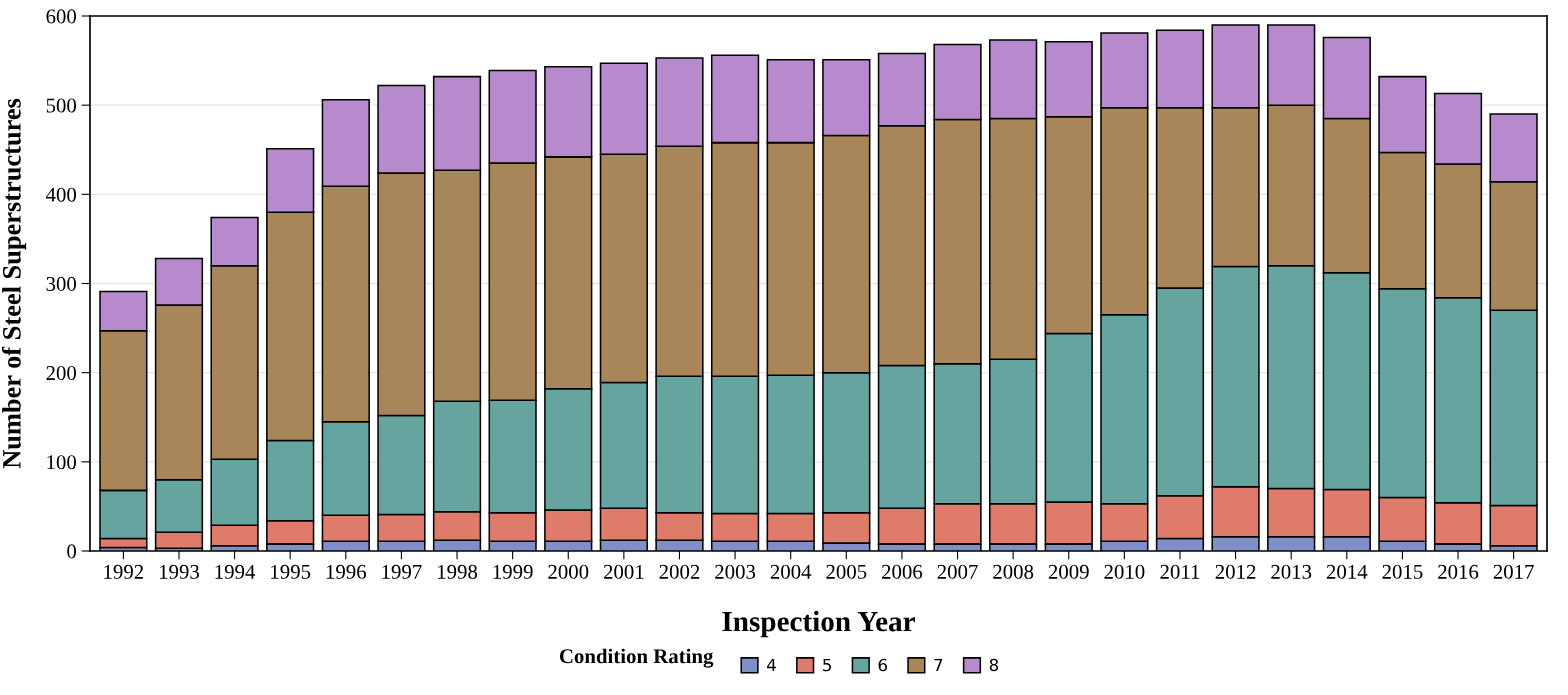 This screenshot has width=1568, height=695. What do you see at coordinates (402, 571) in the screenshot?
I see `x-tick-label: 1997` at bounding box center [402, 571].